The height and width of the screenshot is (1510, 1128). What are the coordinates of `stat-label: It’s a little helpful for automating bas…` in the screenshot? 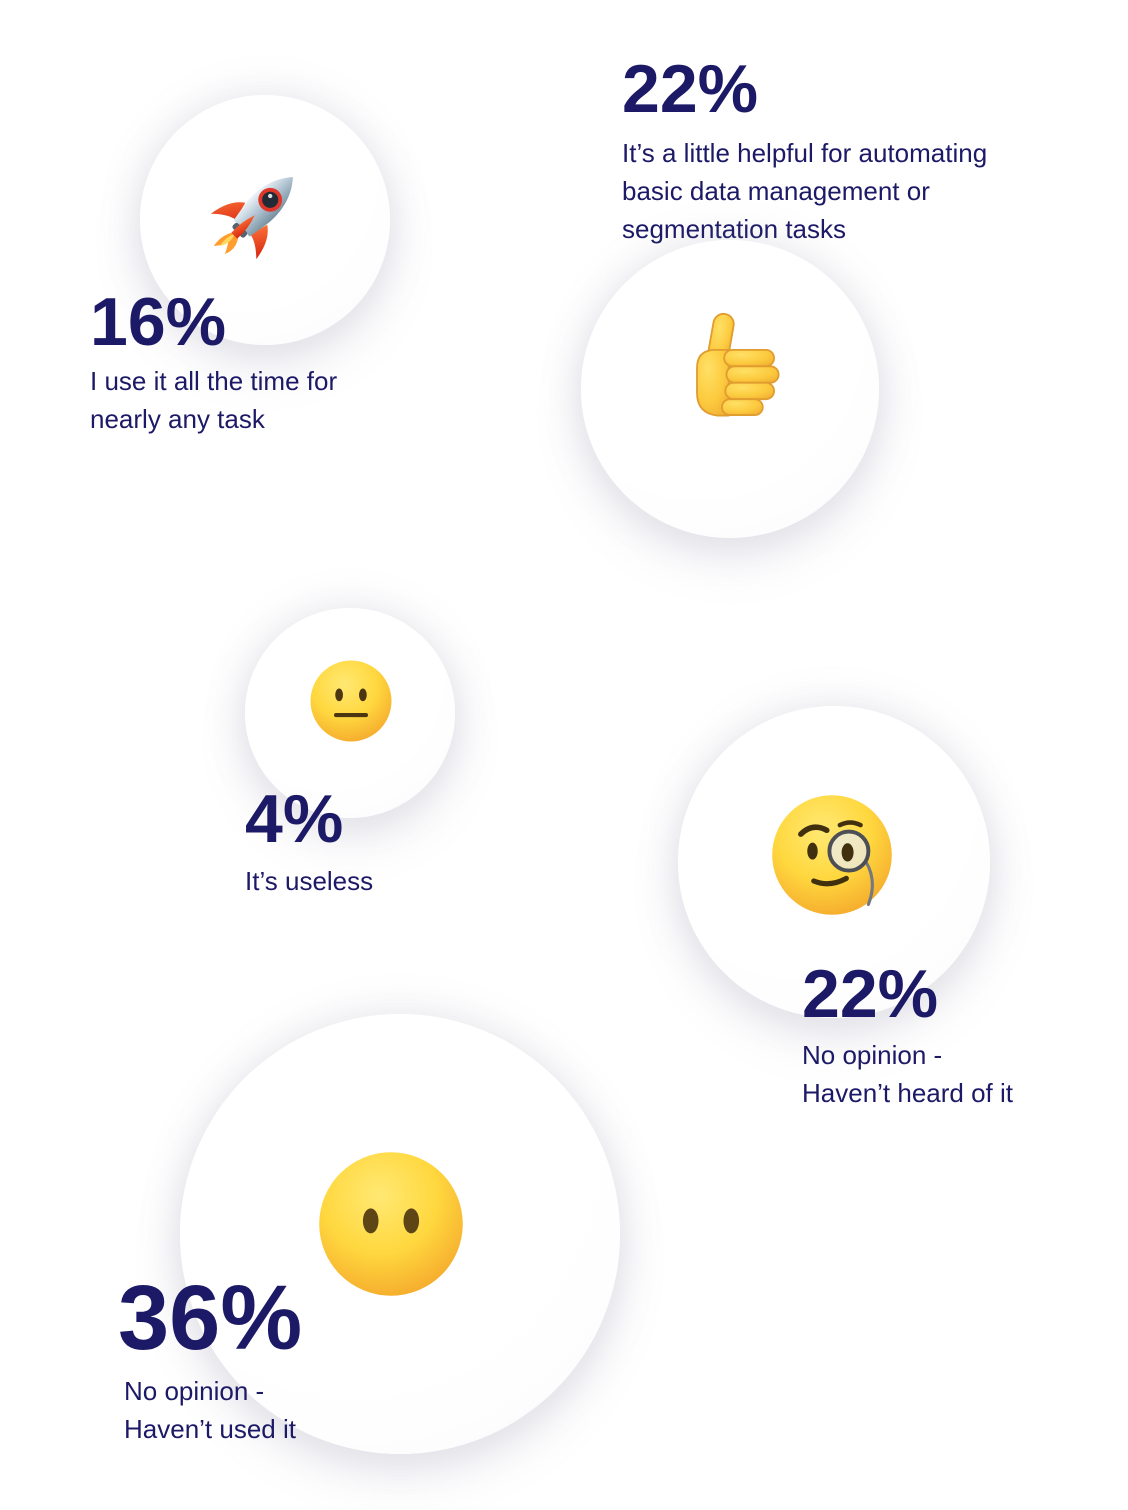 It's located at (805, 191).